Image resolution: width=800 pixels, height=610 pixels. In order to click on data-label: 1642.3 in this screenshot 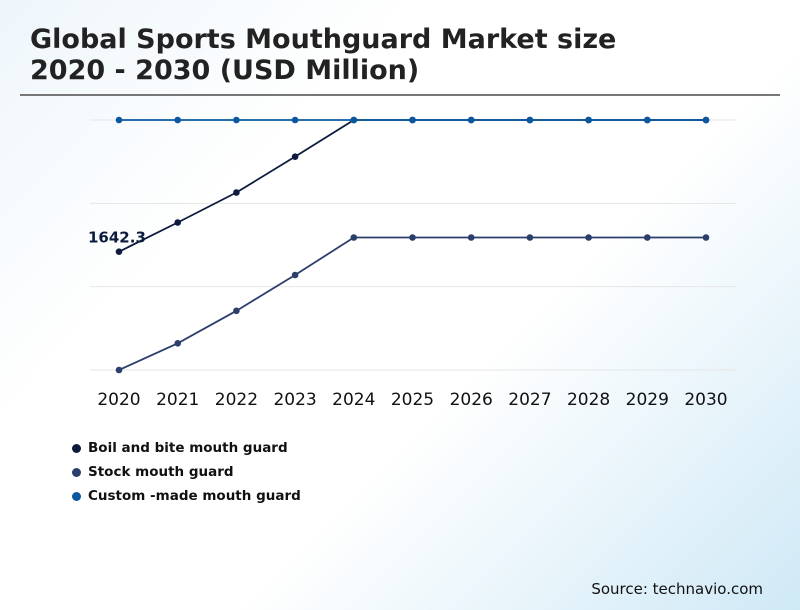, I will do `click(117, 238)`.